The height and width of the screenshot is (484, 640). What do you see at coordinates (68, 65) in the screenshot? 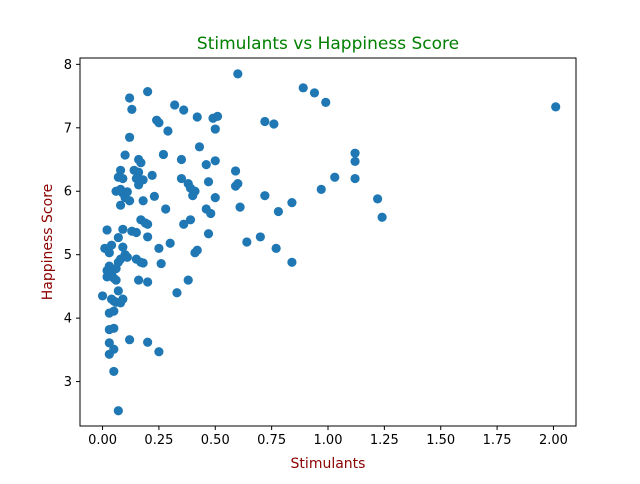
I see `y-tick-label: 8` at bounding box center [68, 65].